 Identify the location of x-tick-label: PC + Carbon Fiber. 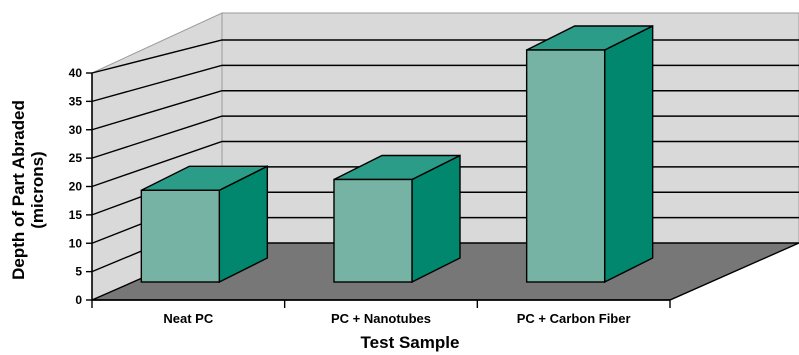
(574, 318).